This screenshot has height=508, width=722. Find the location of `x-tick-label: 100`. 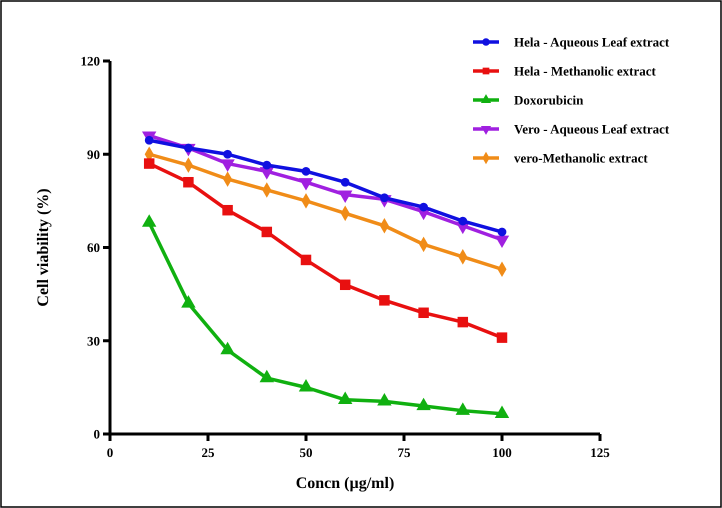

x-tick-label: 100 is located at coordinates (502, 452).